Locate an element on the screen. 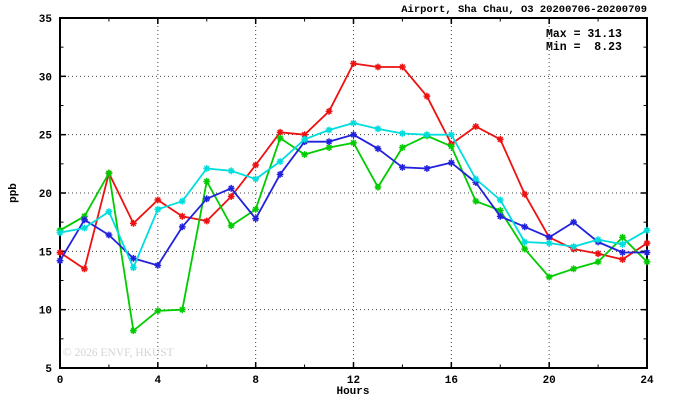 Image resolution: width=674 pixels, height=409 pixels. y-tick-label: 25 is located at coordinates (46, 137).